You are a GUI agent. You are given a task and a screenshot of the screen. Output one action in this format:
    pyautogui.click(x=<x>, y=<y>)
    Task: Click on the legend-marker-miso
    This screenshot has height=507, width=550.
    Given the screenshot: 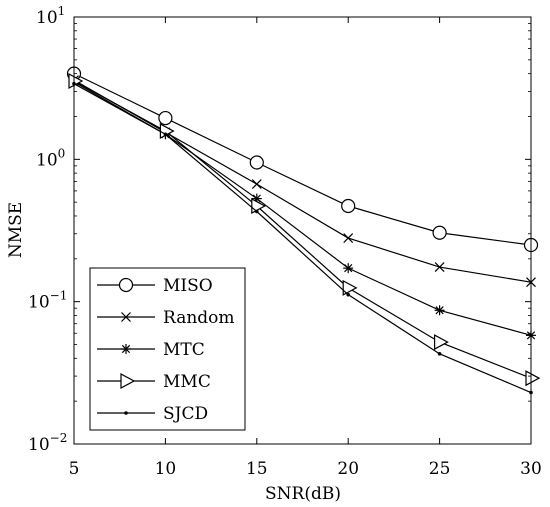 What is the action you would take?
    pyautogui.click(x=126, y=285)
    